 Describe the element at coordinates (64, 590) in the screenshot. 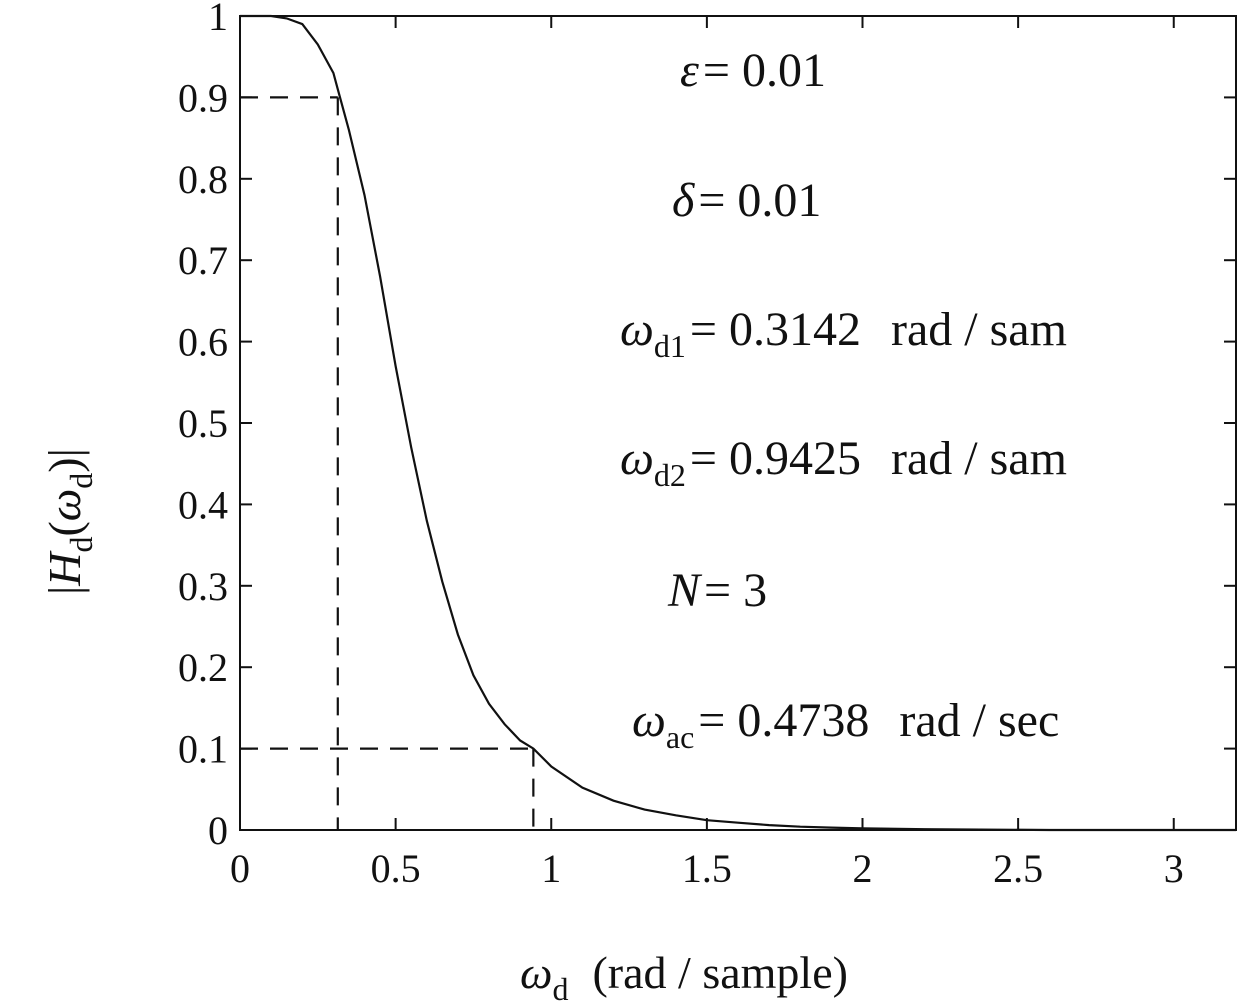

I see `y-axis-prefix: |` at that location.